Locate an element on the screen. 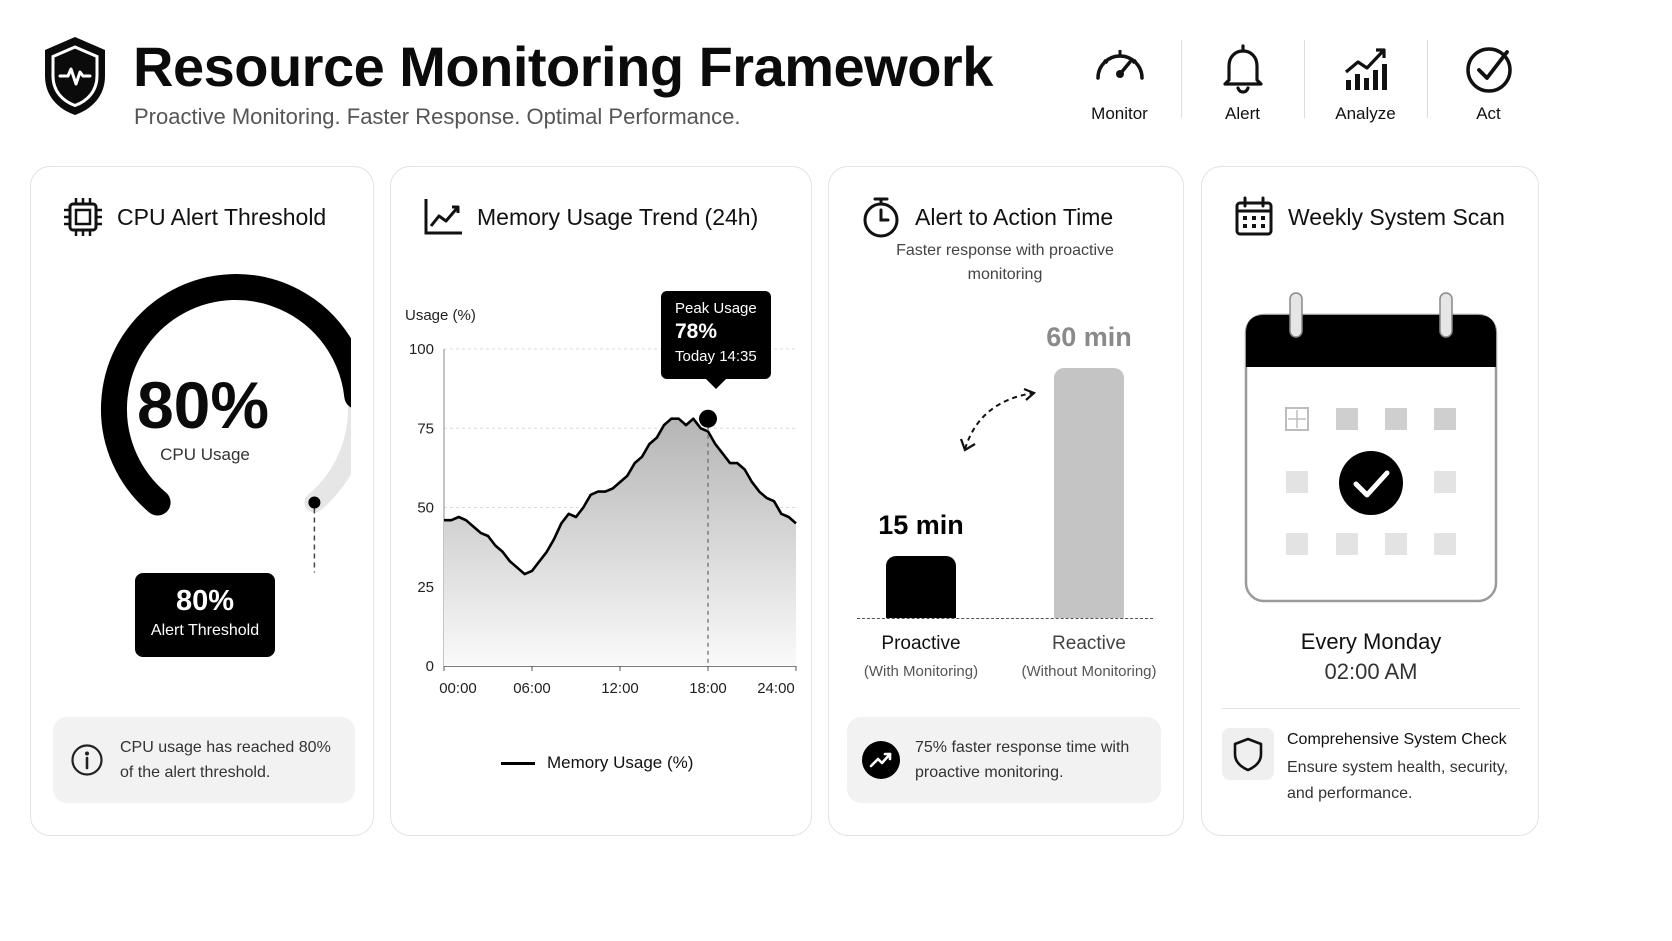  shield-icon-box is located at coordinates (1248, 754).